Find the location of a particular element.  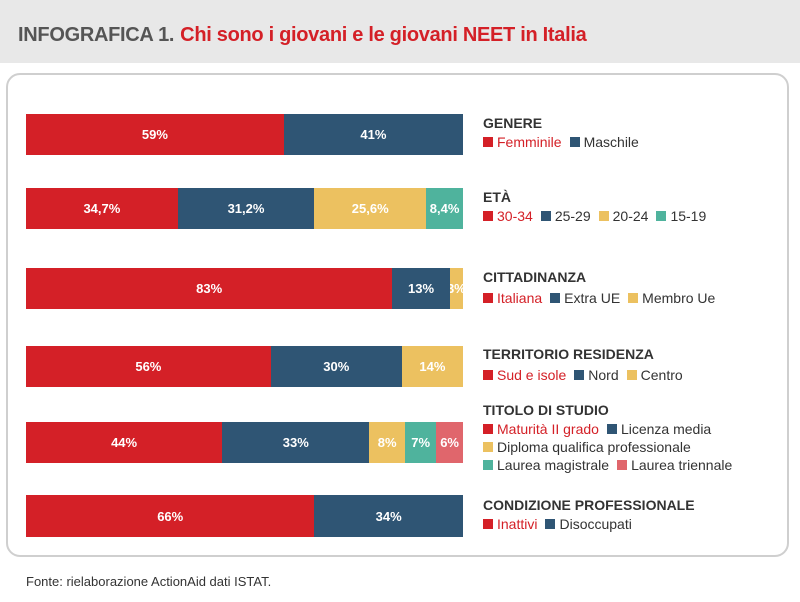

stacked-bar: 56% 30% 14% is located at coordinates (244, 366).